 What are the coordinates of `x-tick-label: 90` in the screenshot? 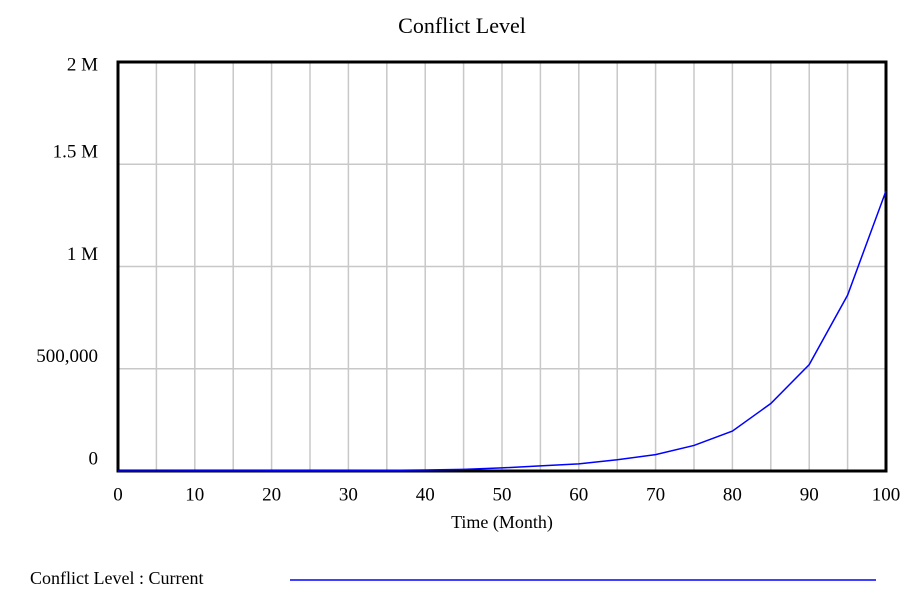 It's located at (809, 494).